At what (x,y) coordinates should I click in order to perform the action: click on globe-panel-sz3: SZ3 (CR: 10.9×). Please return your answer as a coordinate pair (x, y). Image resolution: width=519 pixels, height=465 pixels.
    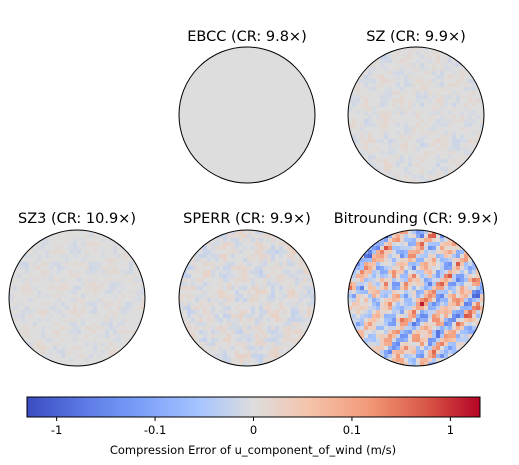
    Looking at the image, I should click on (77, 289).